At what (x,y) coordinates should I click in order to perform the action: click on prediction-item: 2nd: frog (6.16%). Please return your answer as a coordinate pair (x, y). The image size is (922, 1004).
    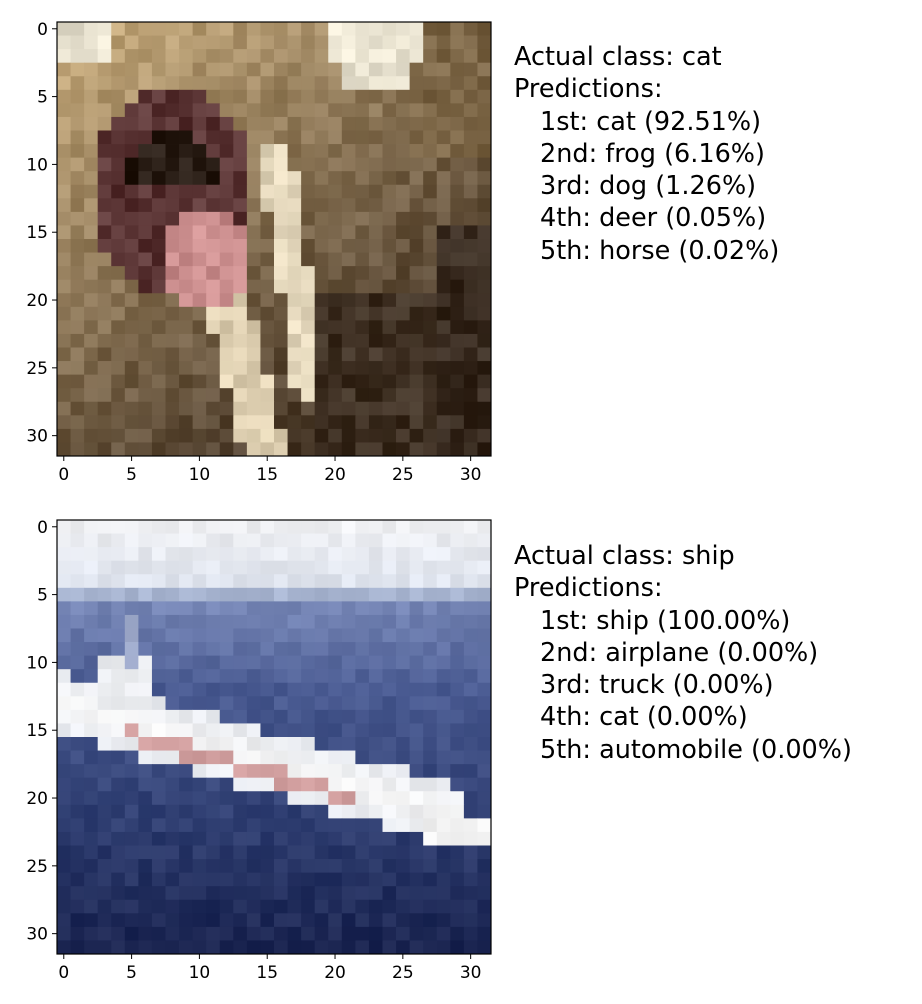
    Looking at the image, I should click on (652, 153).